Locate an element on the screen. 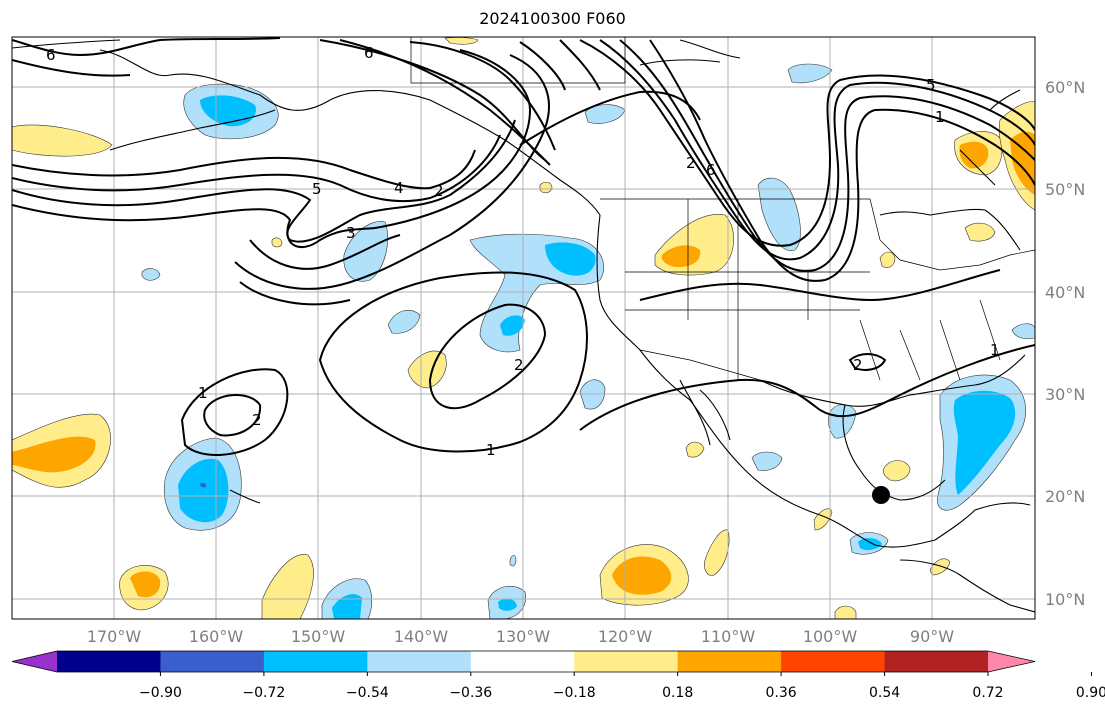 Image resolution: width=1105 pixels, height=712 pixels. lon-label: 160°W is located at coordinates (216, 636).